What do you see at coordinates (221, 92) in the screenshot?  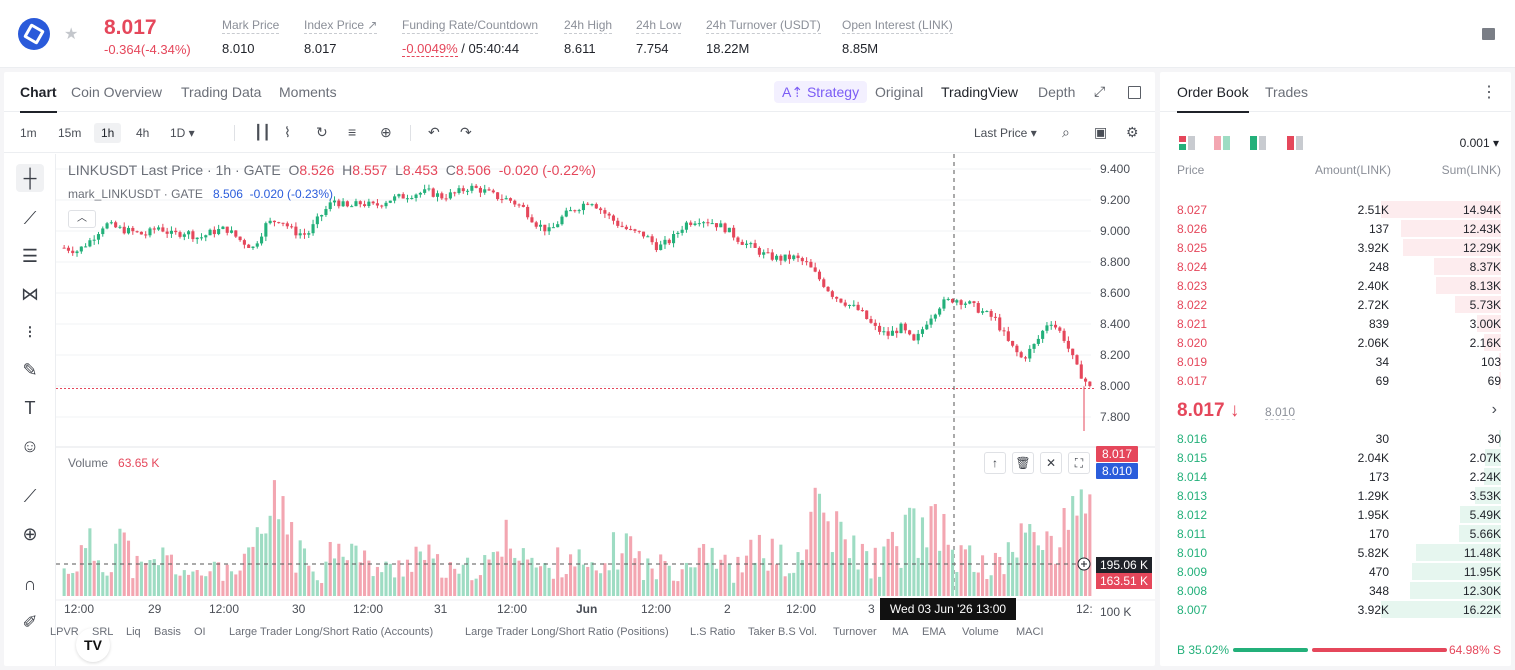 I see `tab-trading-data: Trading Data` at bounding box center [221, 92].